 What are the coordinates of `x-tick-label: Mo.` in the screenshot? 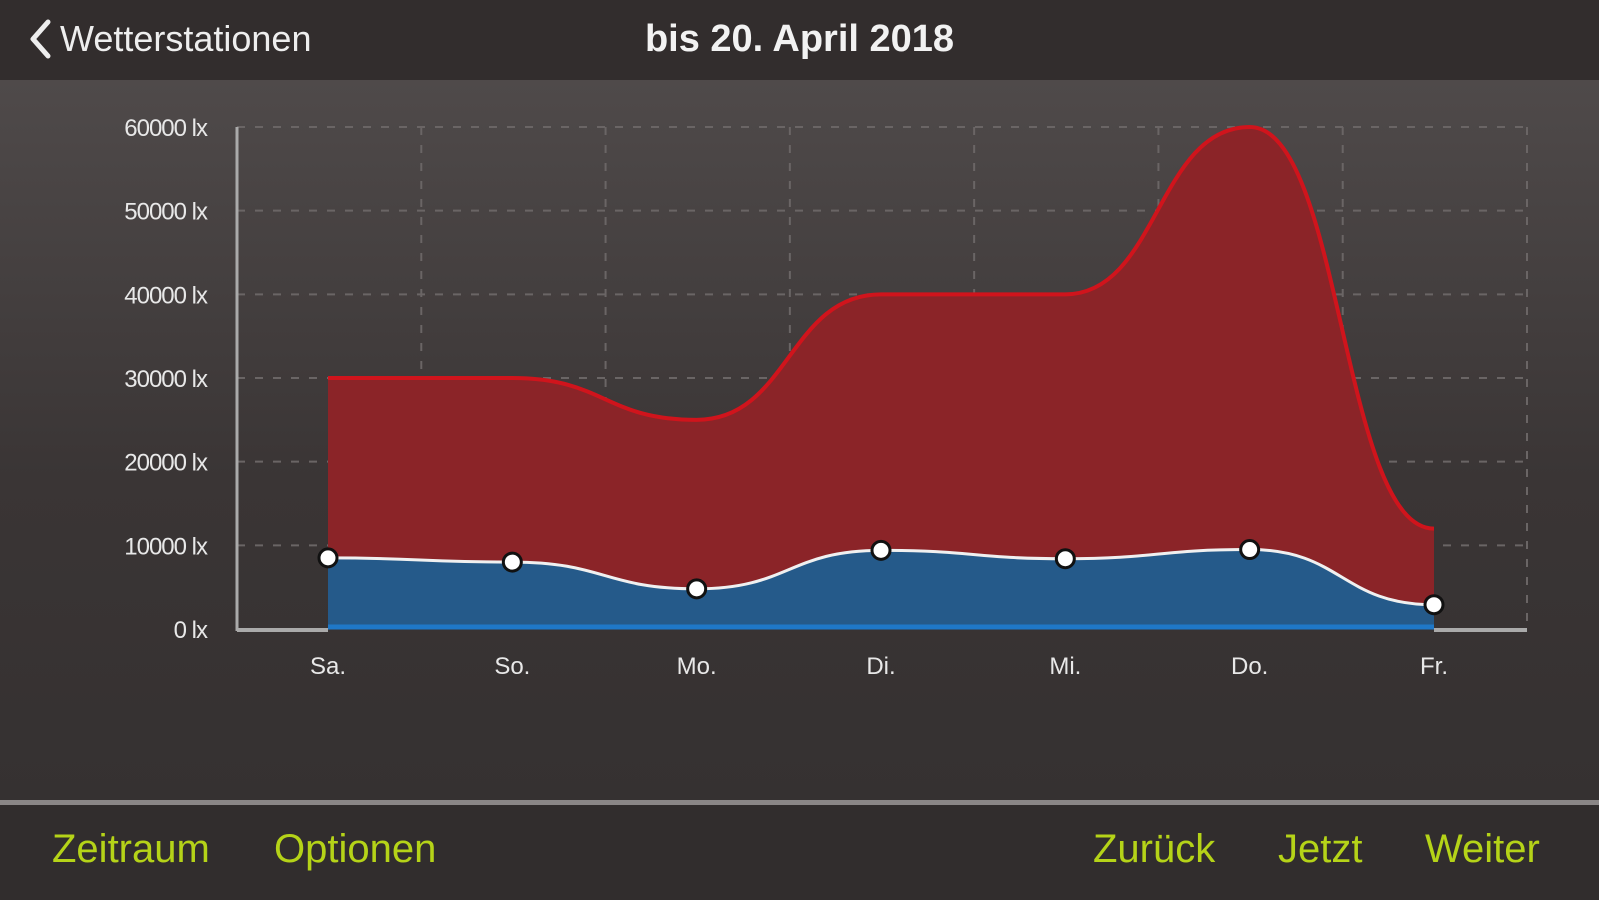 It's located at (697, 666).